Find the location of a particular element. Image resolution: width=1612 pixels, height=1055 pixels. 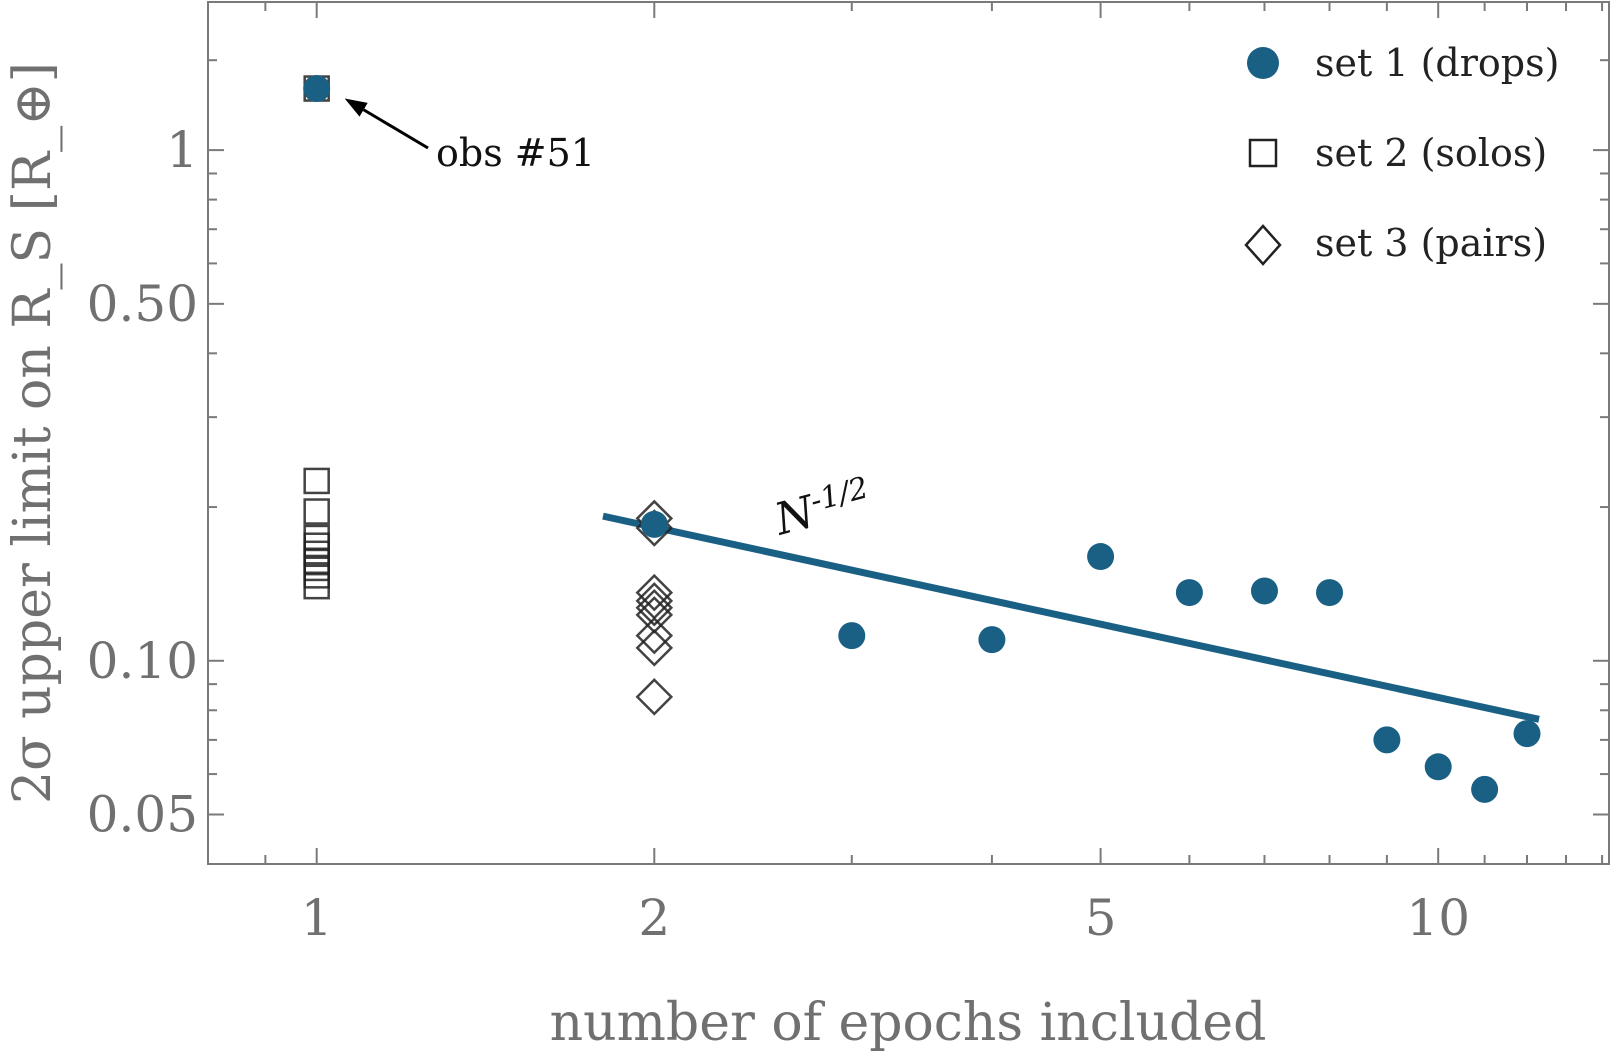

y-tick-label: 0.50 is located at coordinates (142, 304).